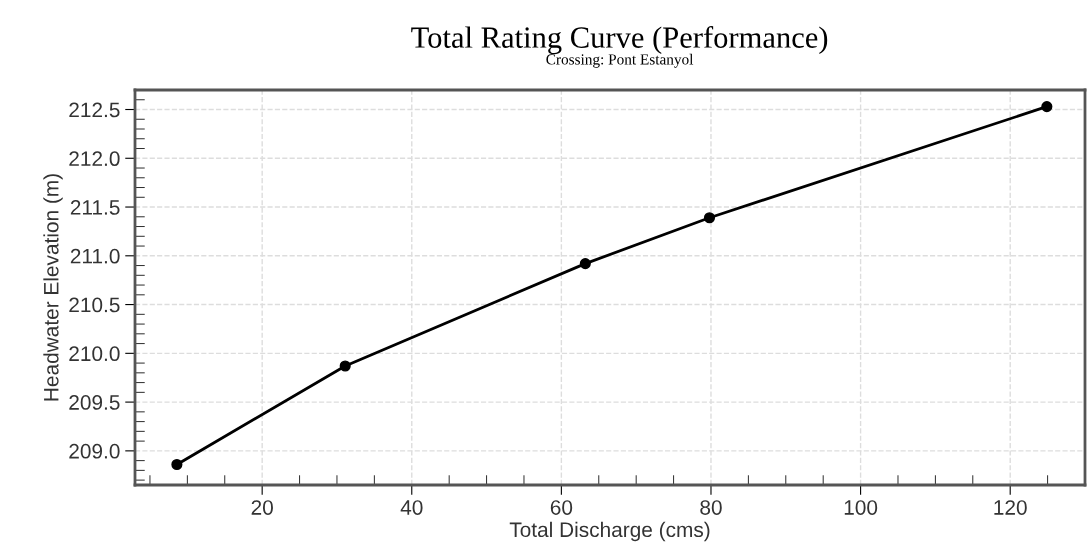 This screenshot has height=560, width=1087. What do you see at coordinates (262, 507) in the screenshot?
I see `x-tick-label: 20` at bounding box center [262, 507].